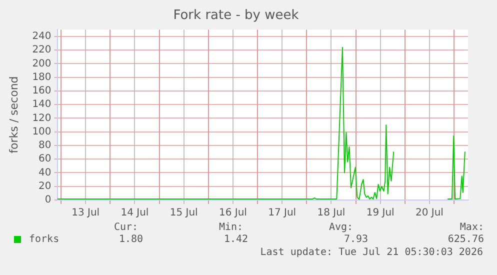 This screenshot has height=275, width=497. What do you see at coordinates (236, 239) in the screenshot?
I see `text: 1.42` at bounding box center [236, 239].